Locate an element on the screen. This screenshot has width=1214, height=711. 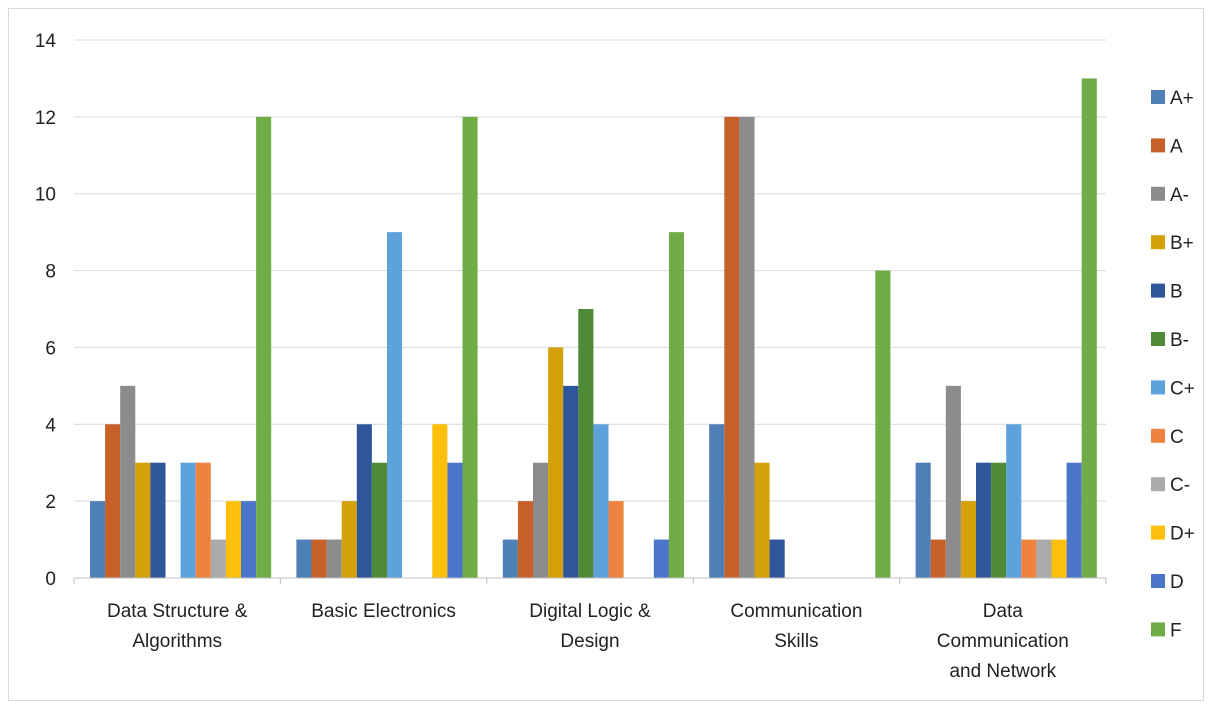
bar-A--4 is located at coordinates (953, 481).